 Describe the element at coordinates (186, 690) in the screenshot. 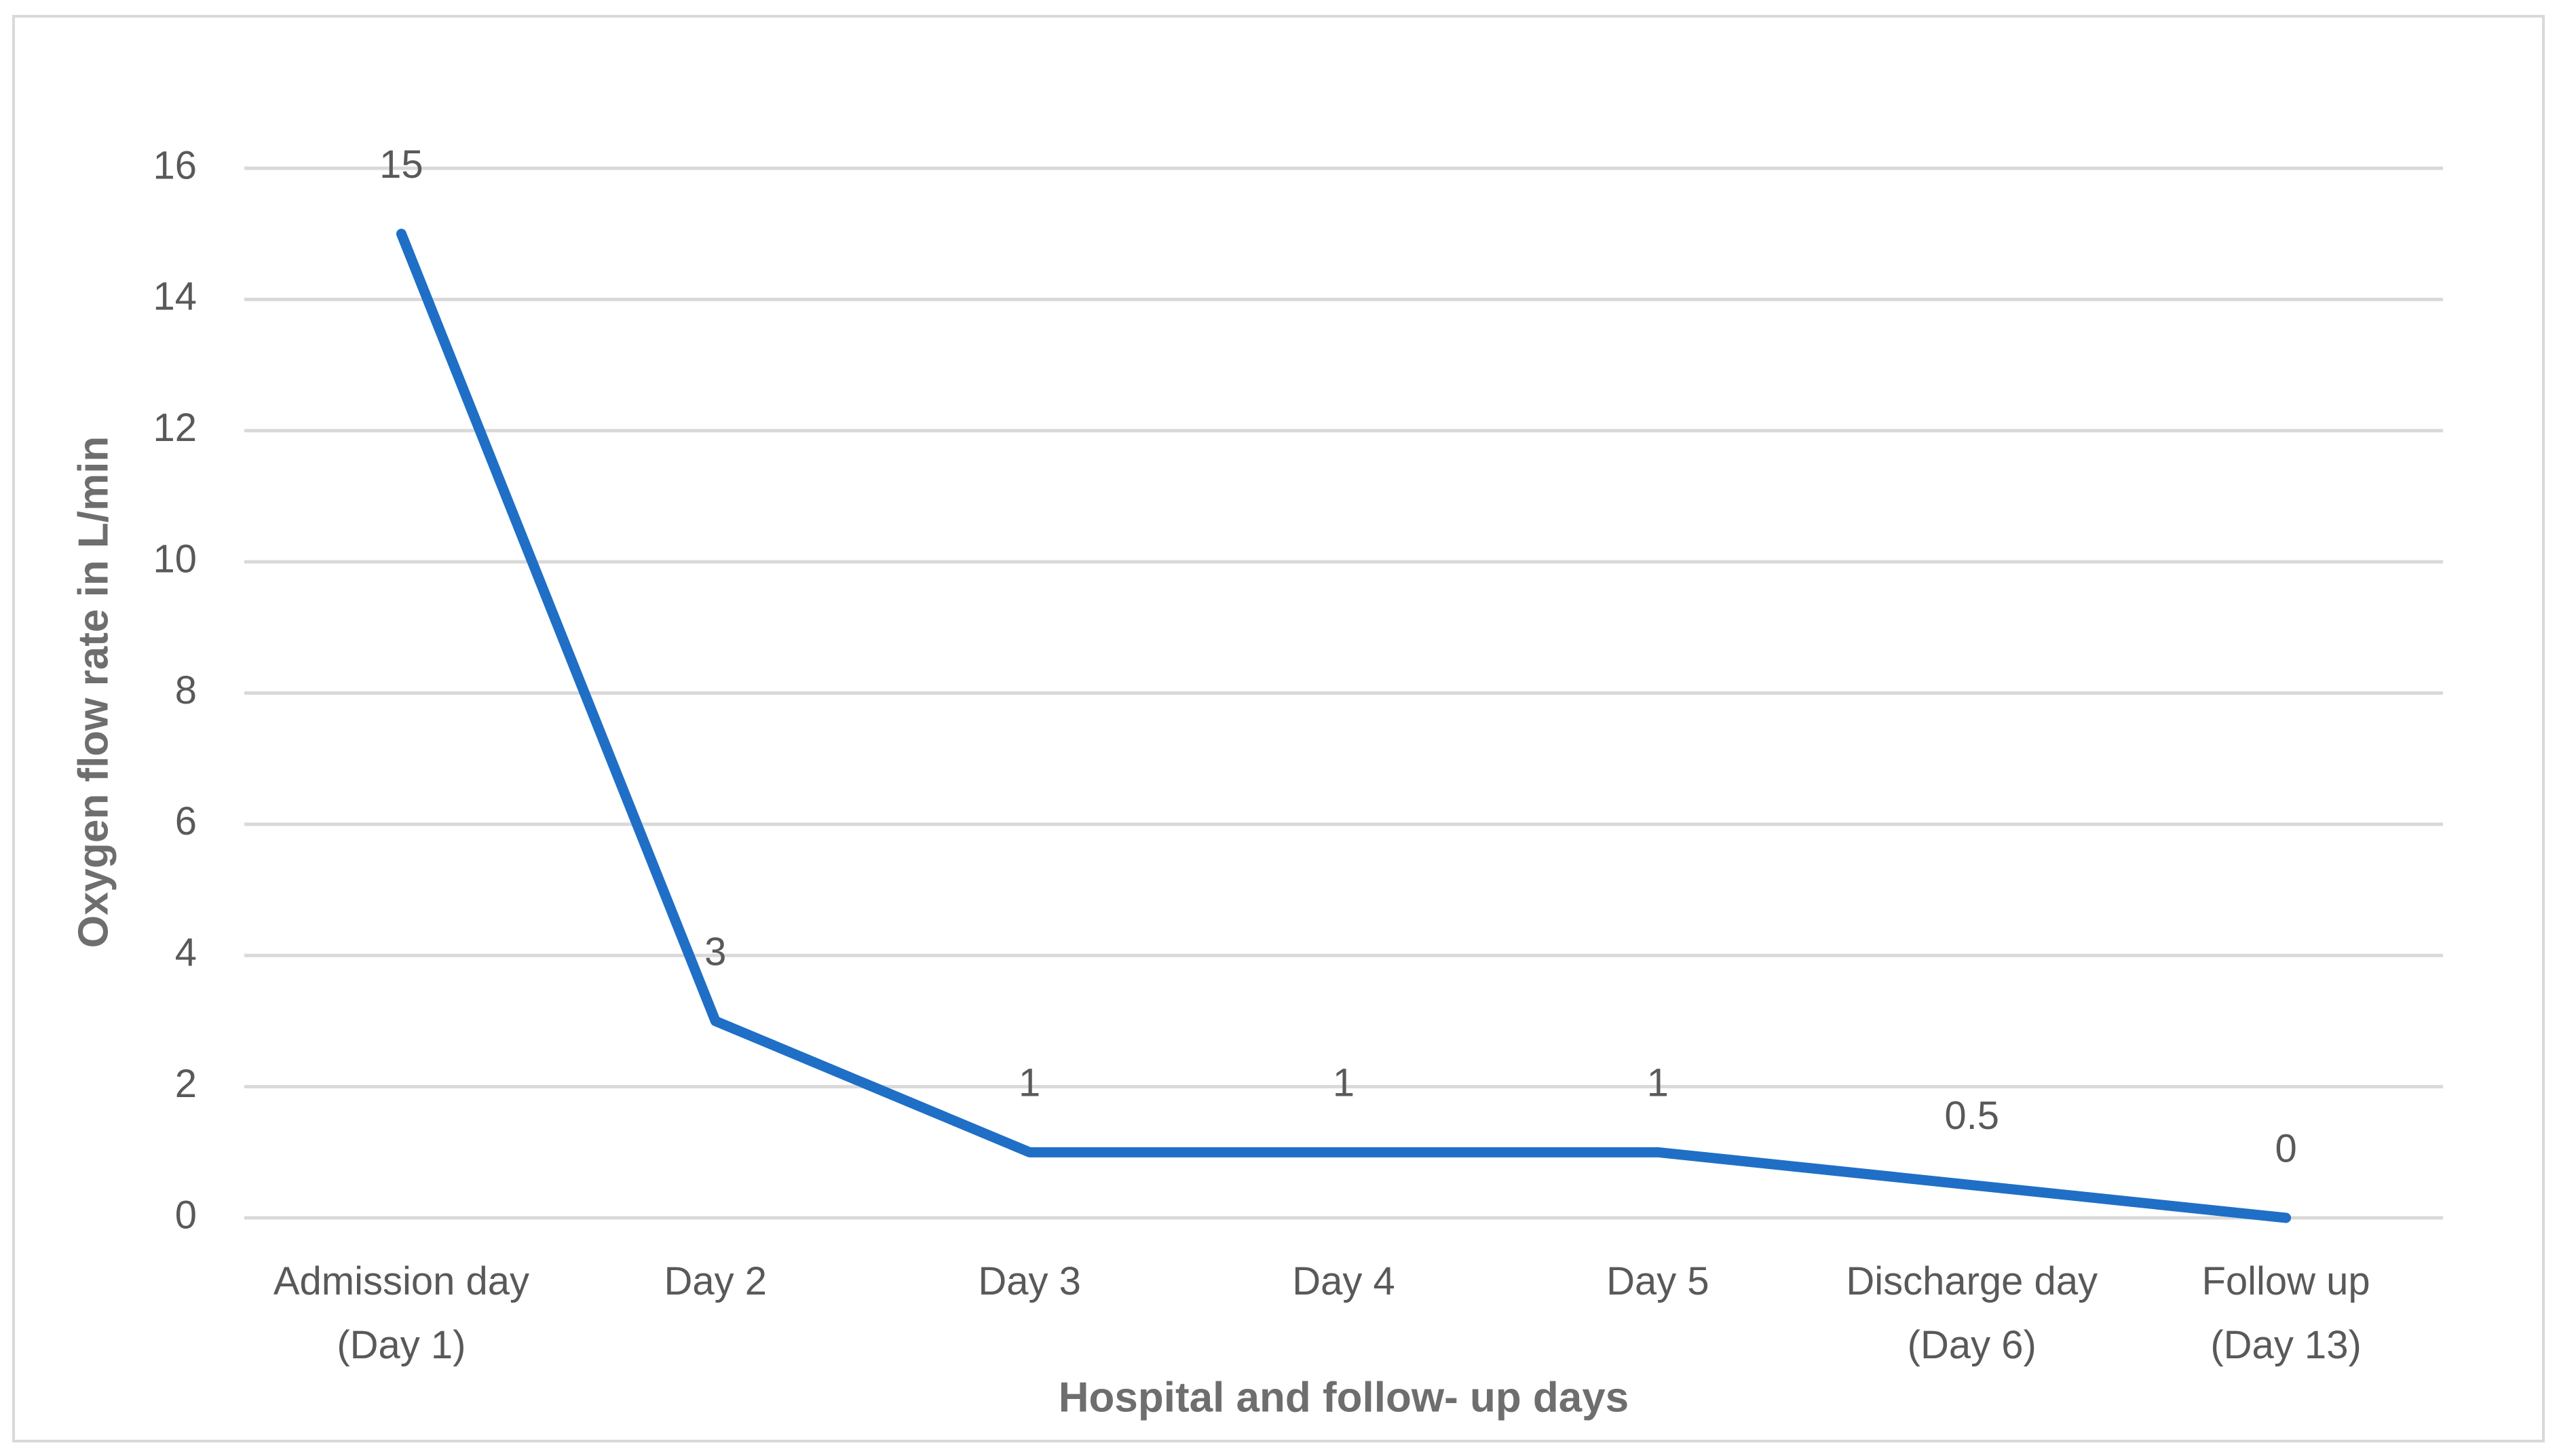

I see `y-tick-label: 8` at that location.